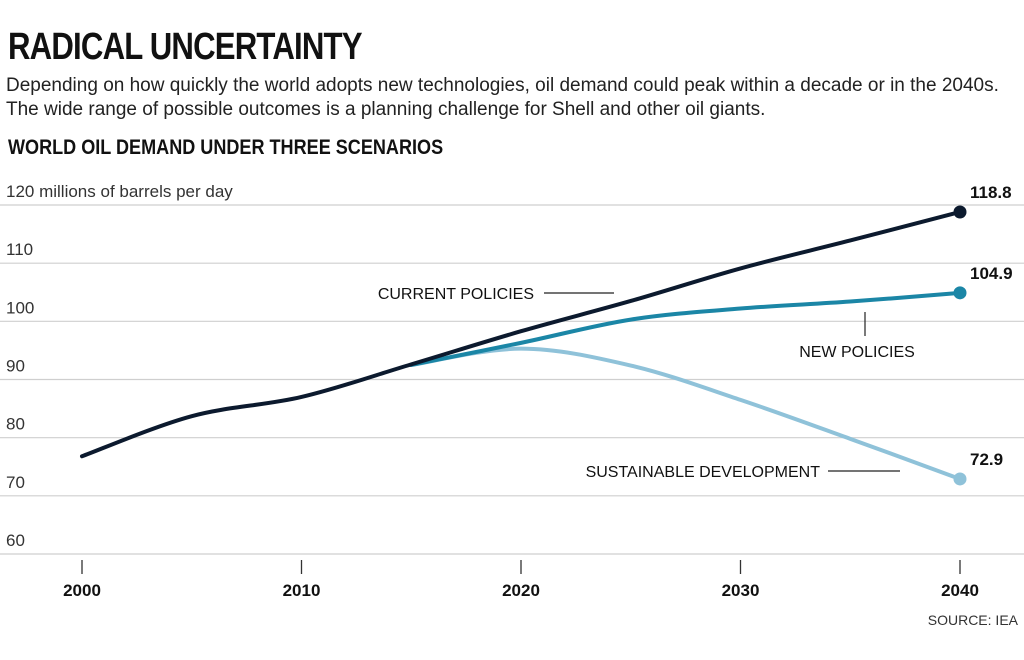 This screenshot has width=1024, height=660. I want to click on series-label-new-policies: NEW POLICIES, so click(857, 352).